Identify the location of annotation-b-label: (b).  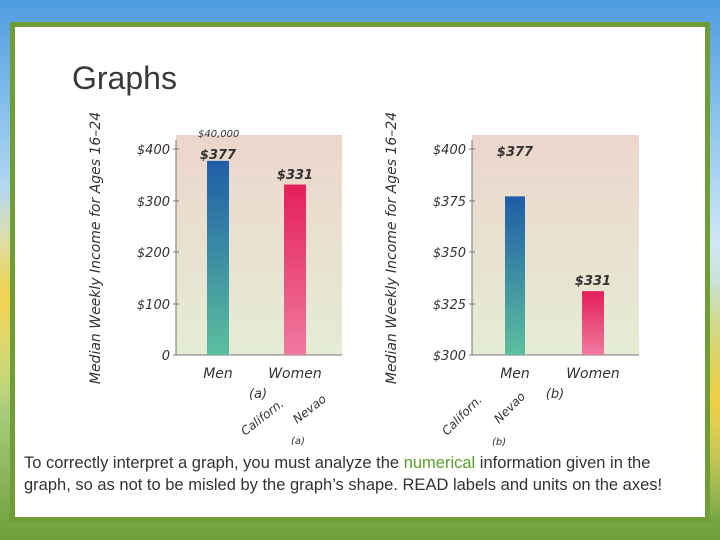
(499, 442).